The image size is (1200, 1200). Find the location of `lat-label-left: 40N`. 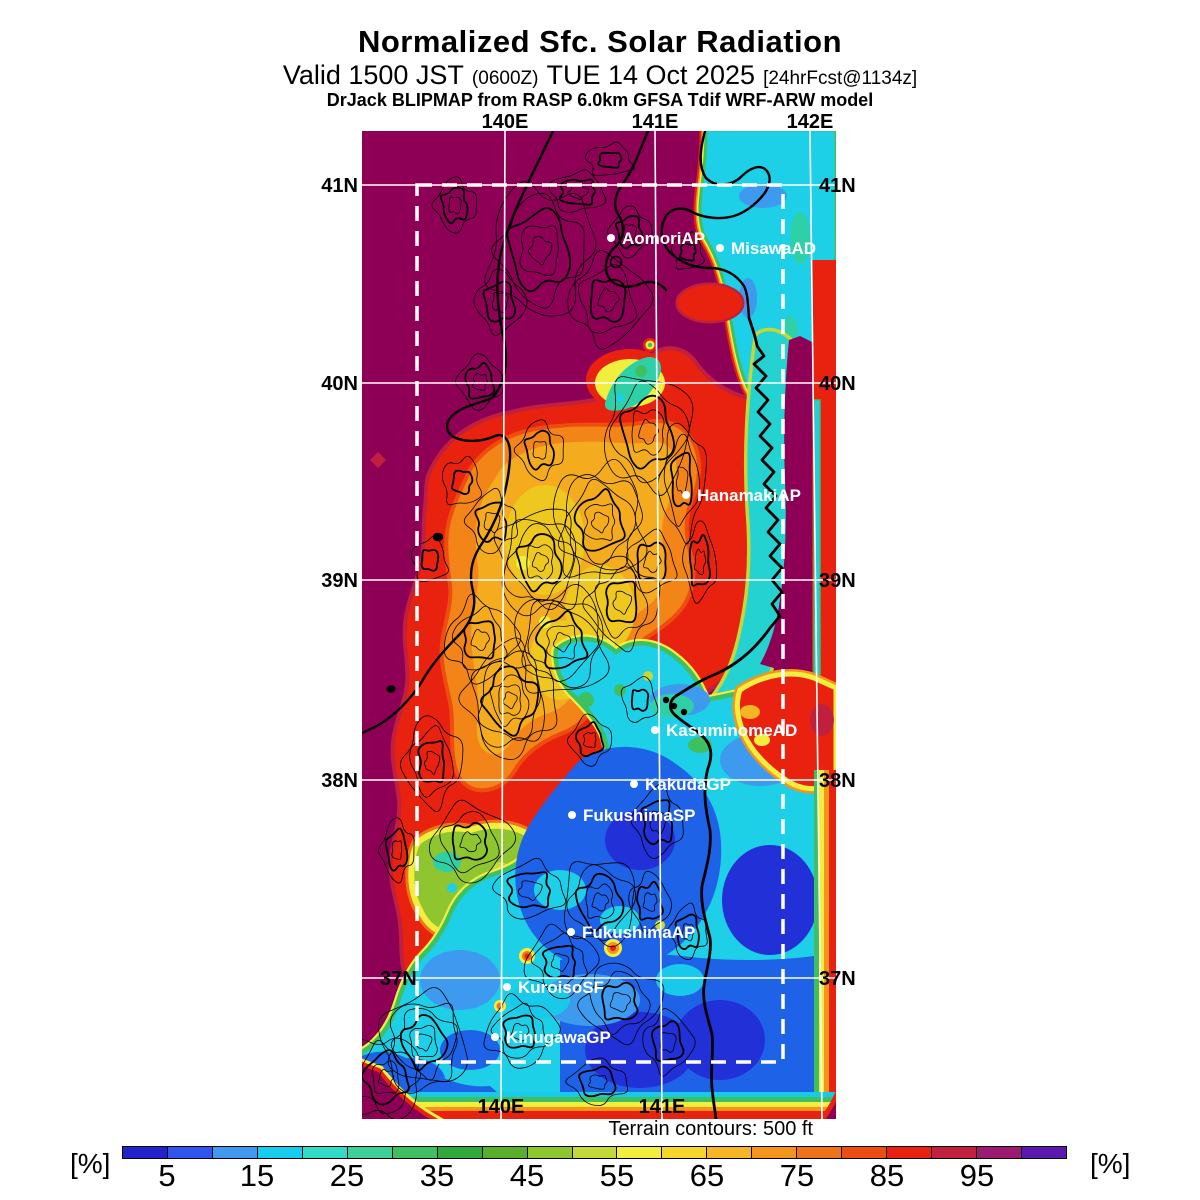

lat-label-left: 40N is located at coordinates (339, 384).